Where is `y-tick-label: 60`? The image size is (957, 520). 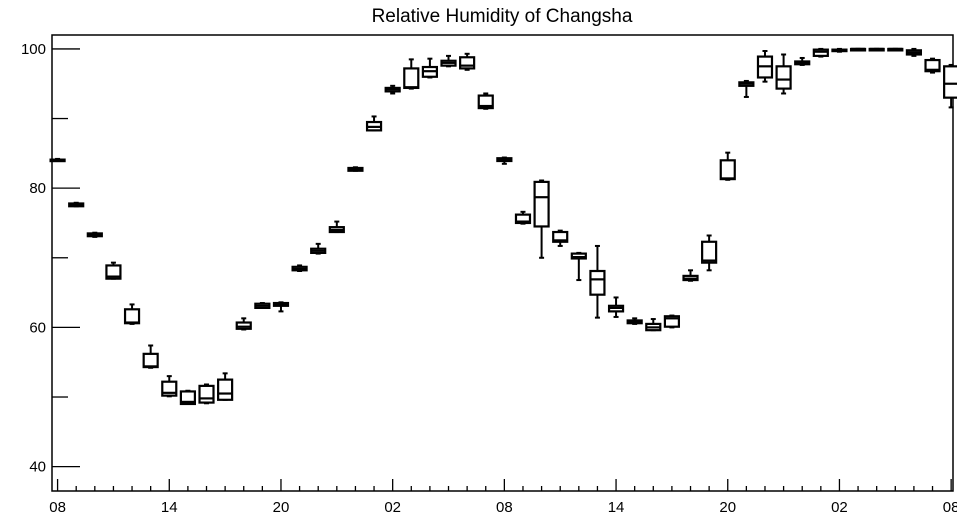 y-tick-label: 60 is located at coordinates (37, 327).